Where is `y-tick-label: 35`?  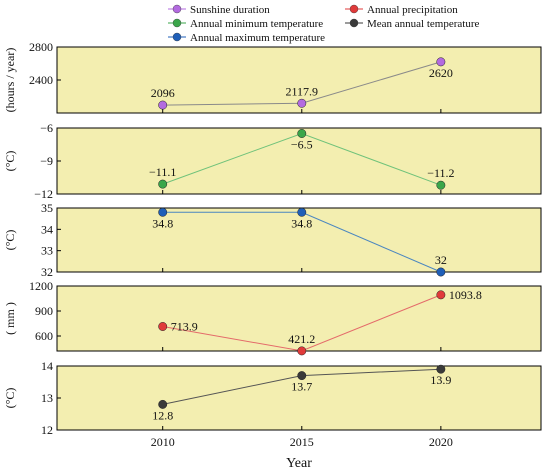
y-tick-label: 35 is located at coordinates (47, 208).